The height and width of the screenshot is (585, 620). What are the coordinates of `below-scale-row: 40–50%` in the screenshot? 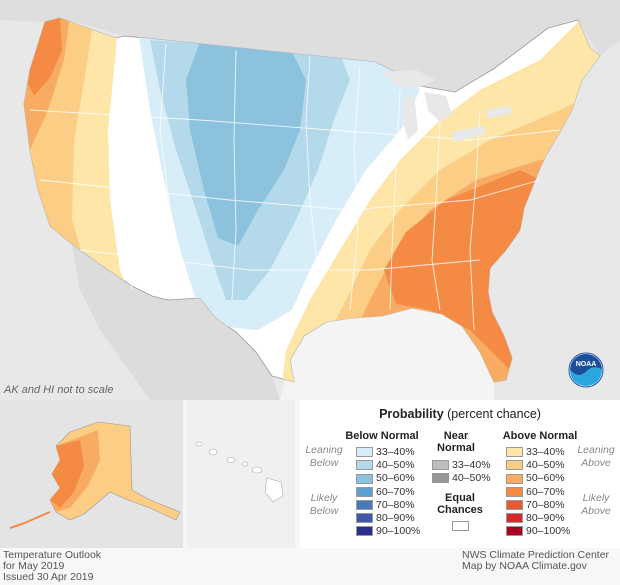 It's located at (385, 465).